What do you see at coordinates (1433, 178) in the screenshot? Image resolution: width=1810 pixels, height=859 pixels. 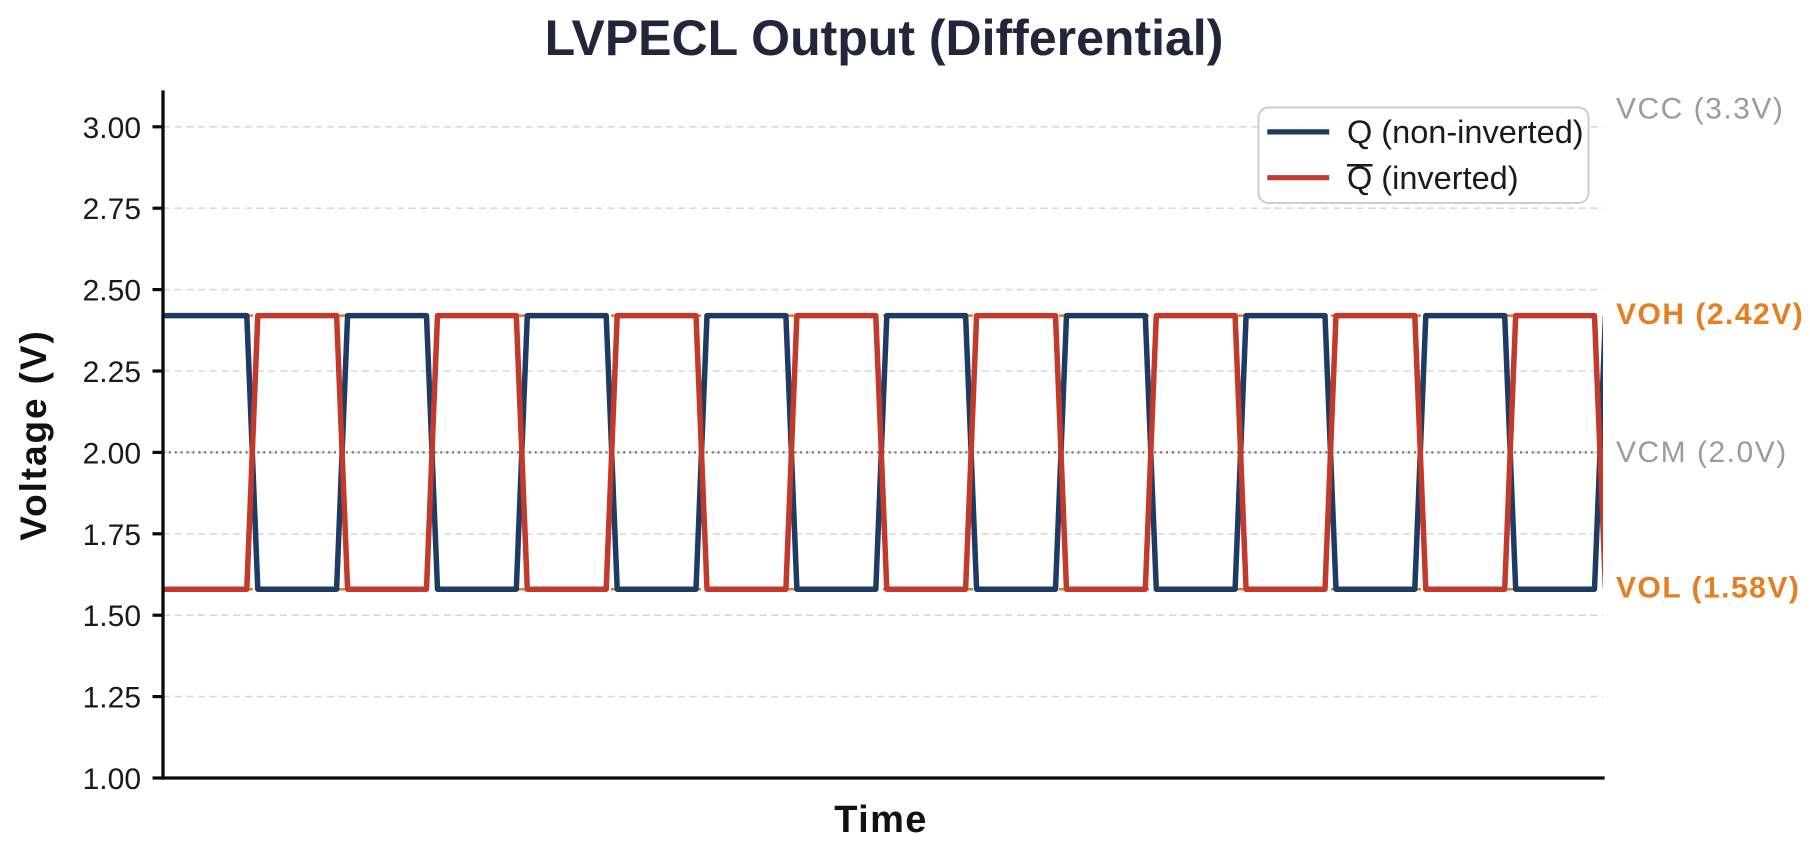 I see `svg-text: Q (inverted)` at bounding box center [1433, 178].